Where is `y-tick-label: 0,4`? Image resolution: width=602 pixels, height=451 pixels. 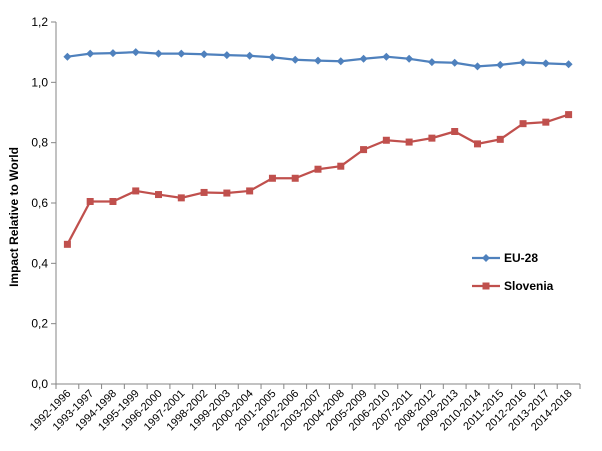 y-tick-label: 0,4 is located at coordinates (39, 263).